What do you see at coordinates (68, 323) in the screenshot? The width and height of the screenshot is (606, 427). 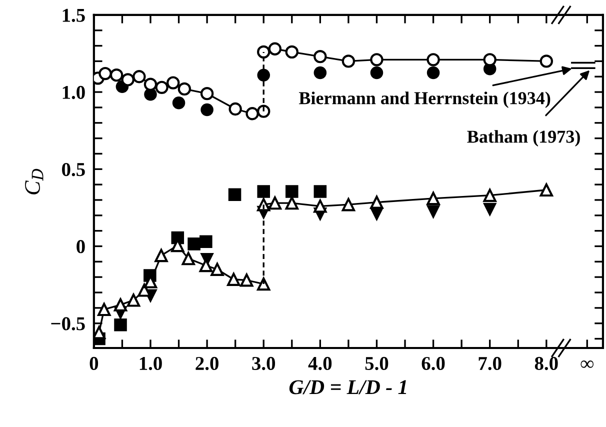 I see `y-tick-label: −0.5` at bounding box center [68, 323].